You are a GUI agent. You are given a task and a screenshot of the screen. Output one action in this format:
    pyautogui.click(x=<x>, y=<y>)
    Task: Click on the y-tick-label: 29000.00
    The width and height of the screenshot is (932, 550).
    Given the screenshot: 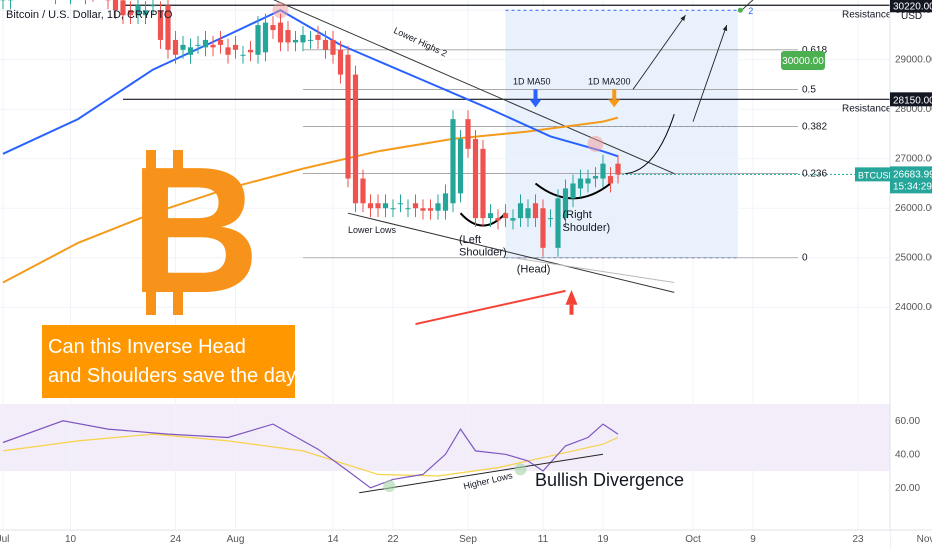 What is the action you would take?
    pyautogui.click(x=913, y=60)
    